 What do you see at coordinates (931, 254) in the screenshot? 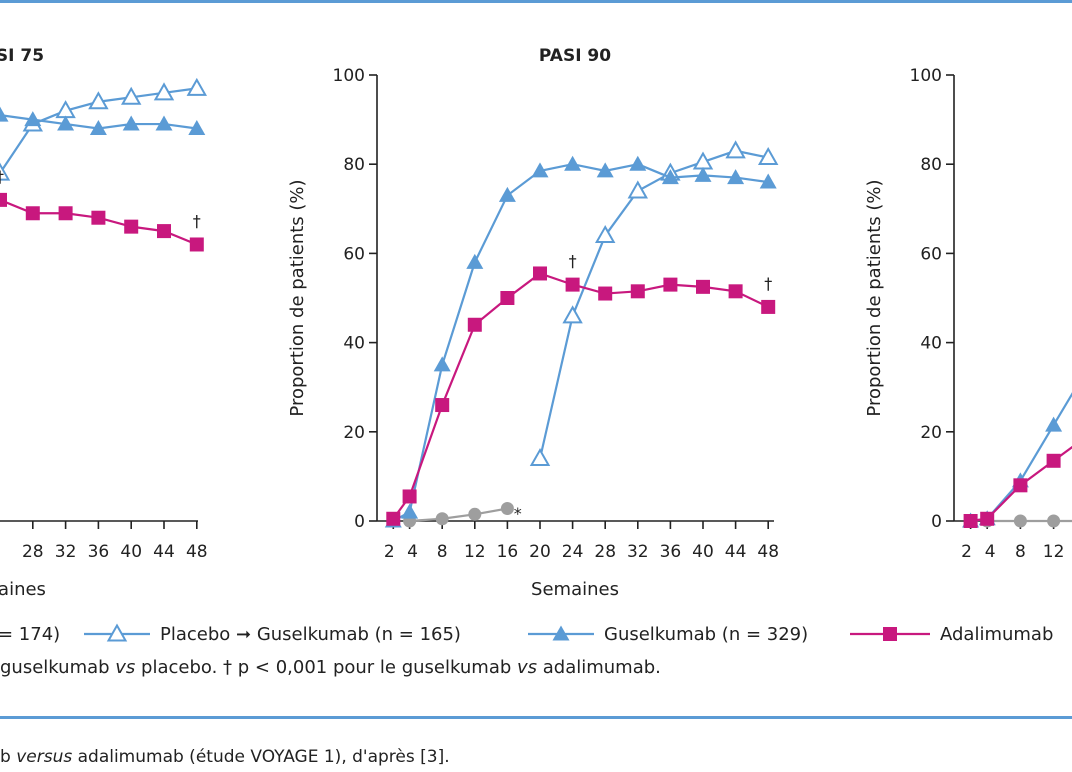
I see `y-tick-label: 60` at bounding box center [931, 254].